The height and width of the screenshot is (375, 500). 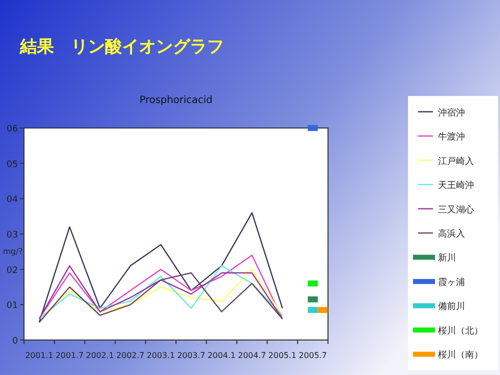 What do you see at coordinates (451, 306) in the screenshot?
I see `legend-label: 備前川` at bounding box center [451, 306].